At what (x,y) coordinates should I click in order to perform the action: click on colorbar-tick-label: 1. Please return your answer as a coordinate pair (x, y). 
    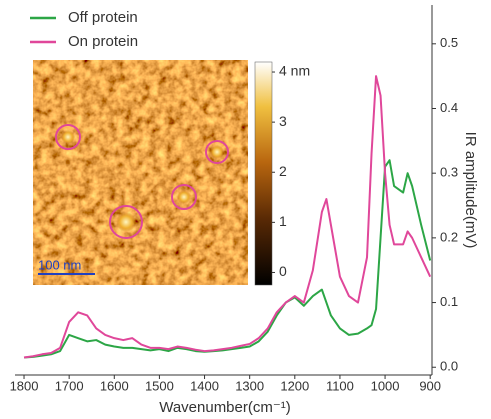
    Looking at the image, I should click on (283, 221).